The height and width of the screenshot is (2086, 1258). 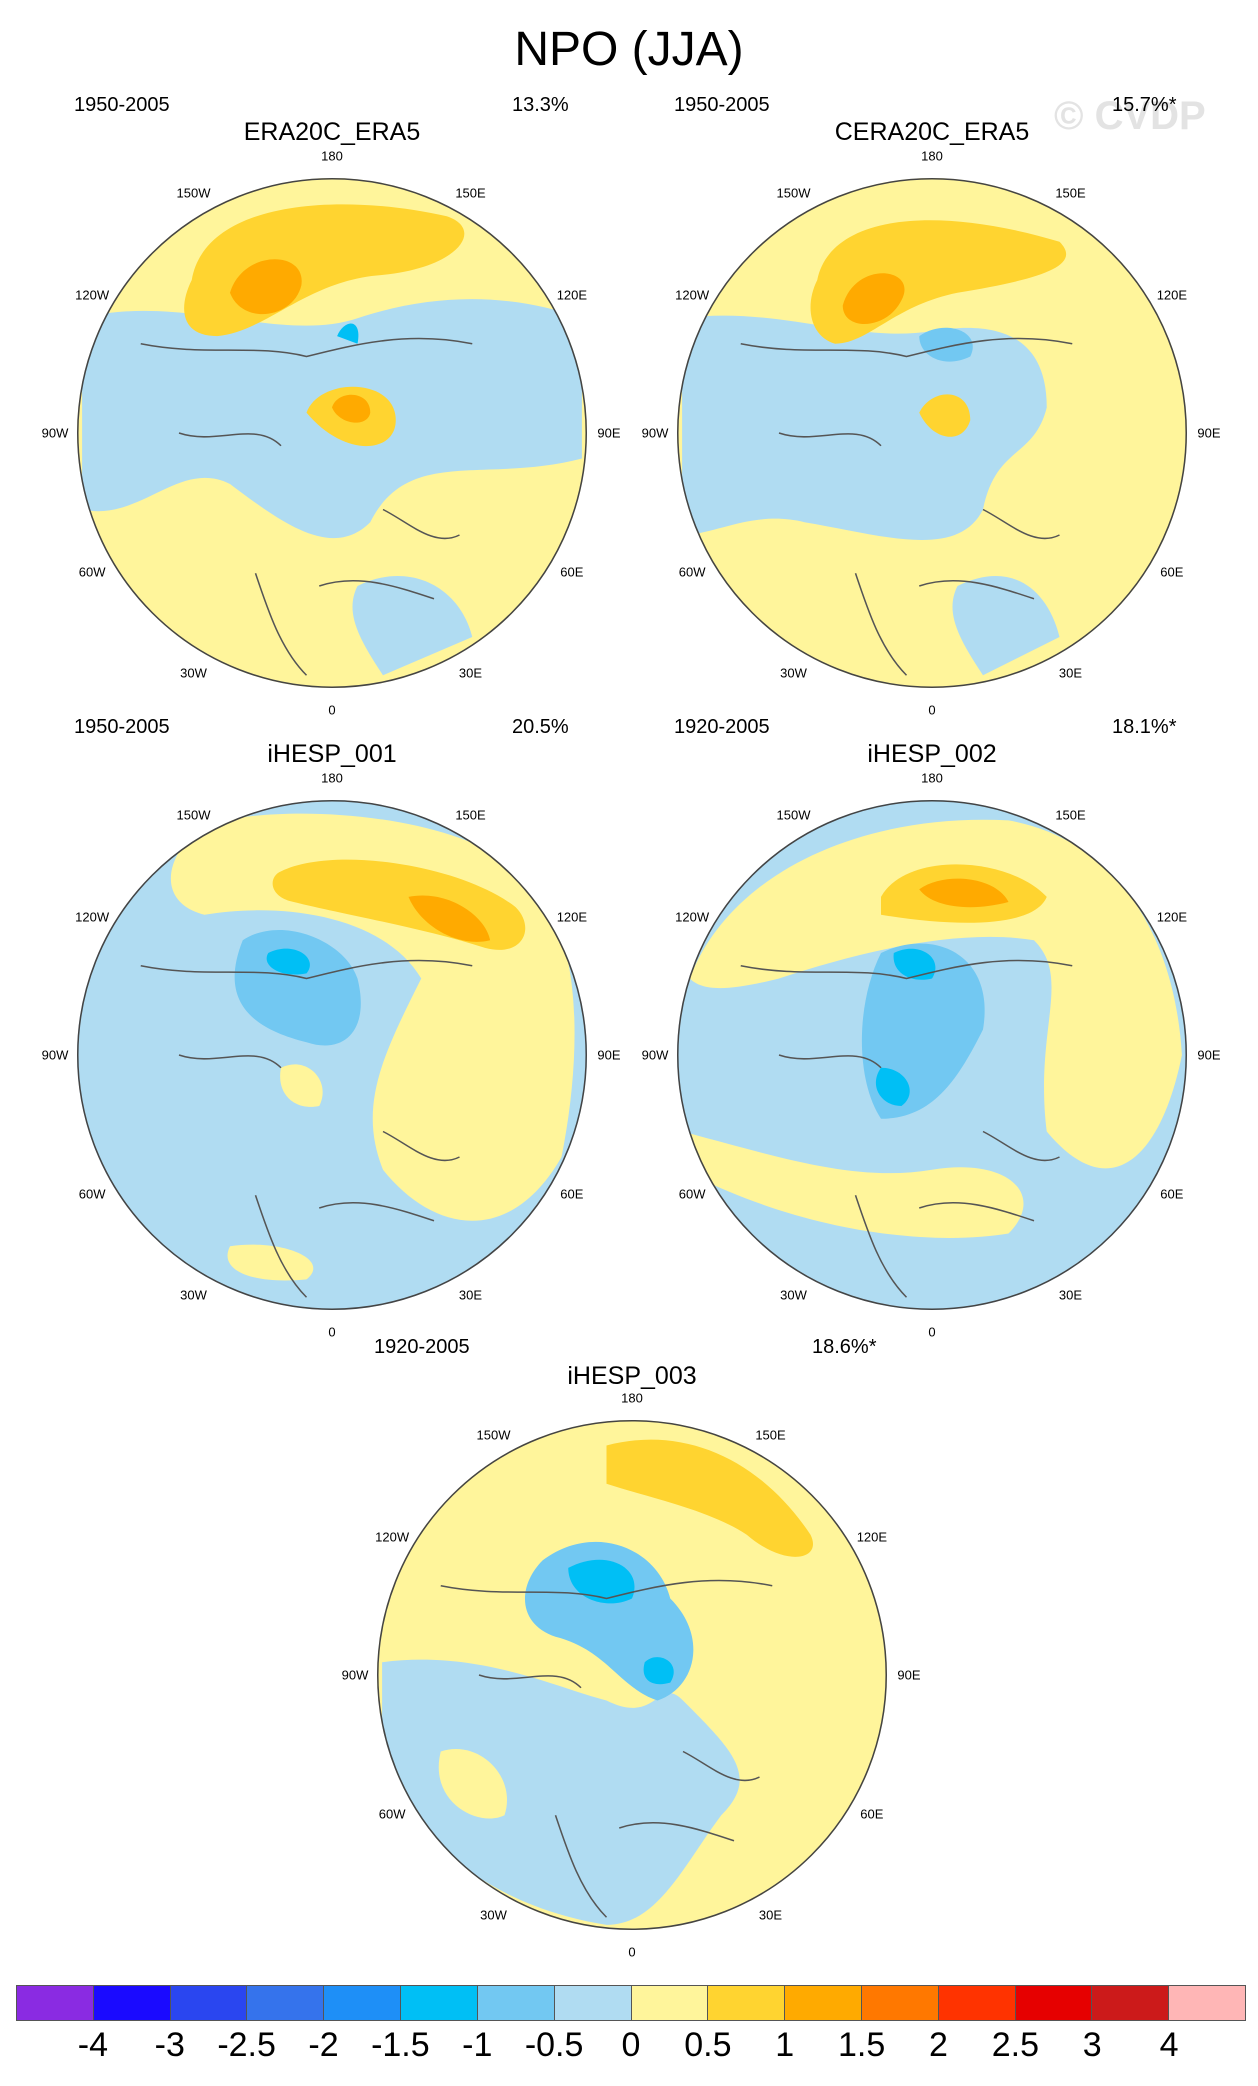 What do you see at coordinates (169, 2045) in the screenshot?
I see `colorbar-tick-label: -3` at bounding box center [169, 2045].